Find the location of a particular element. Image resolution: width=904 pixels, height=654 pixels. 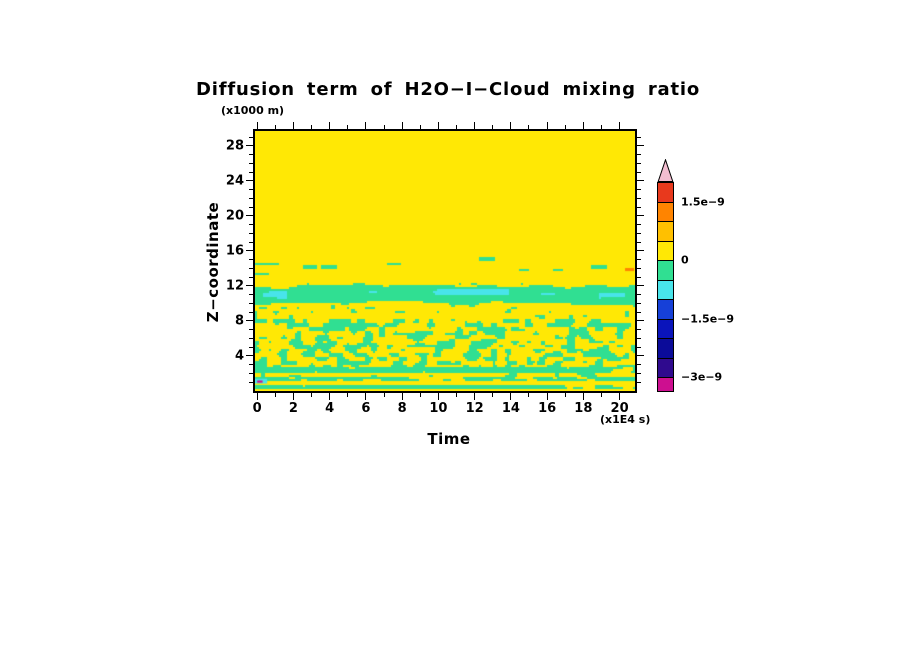

colorbar-segments is located at coordinates (665, 287).